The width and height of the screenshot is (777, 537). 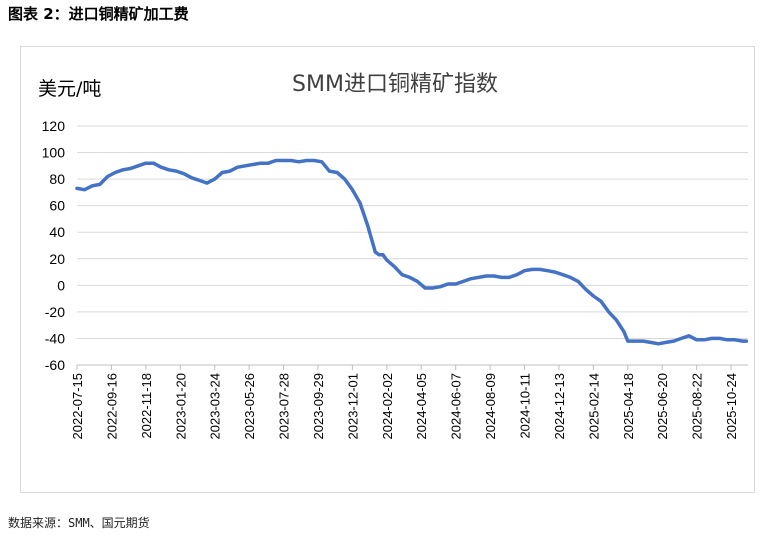 What do you see at coordinates (55, 312) in the screenshot?
I see `y-tick-label: -20` at bounding box center [55, 312].